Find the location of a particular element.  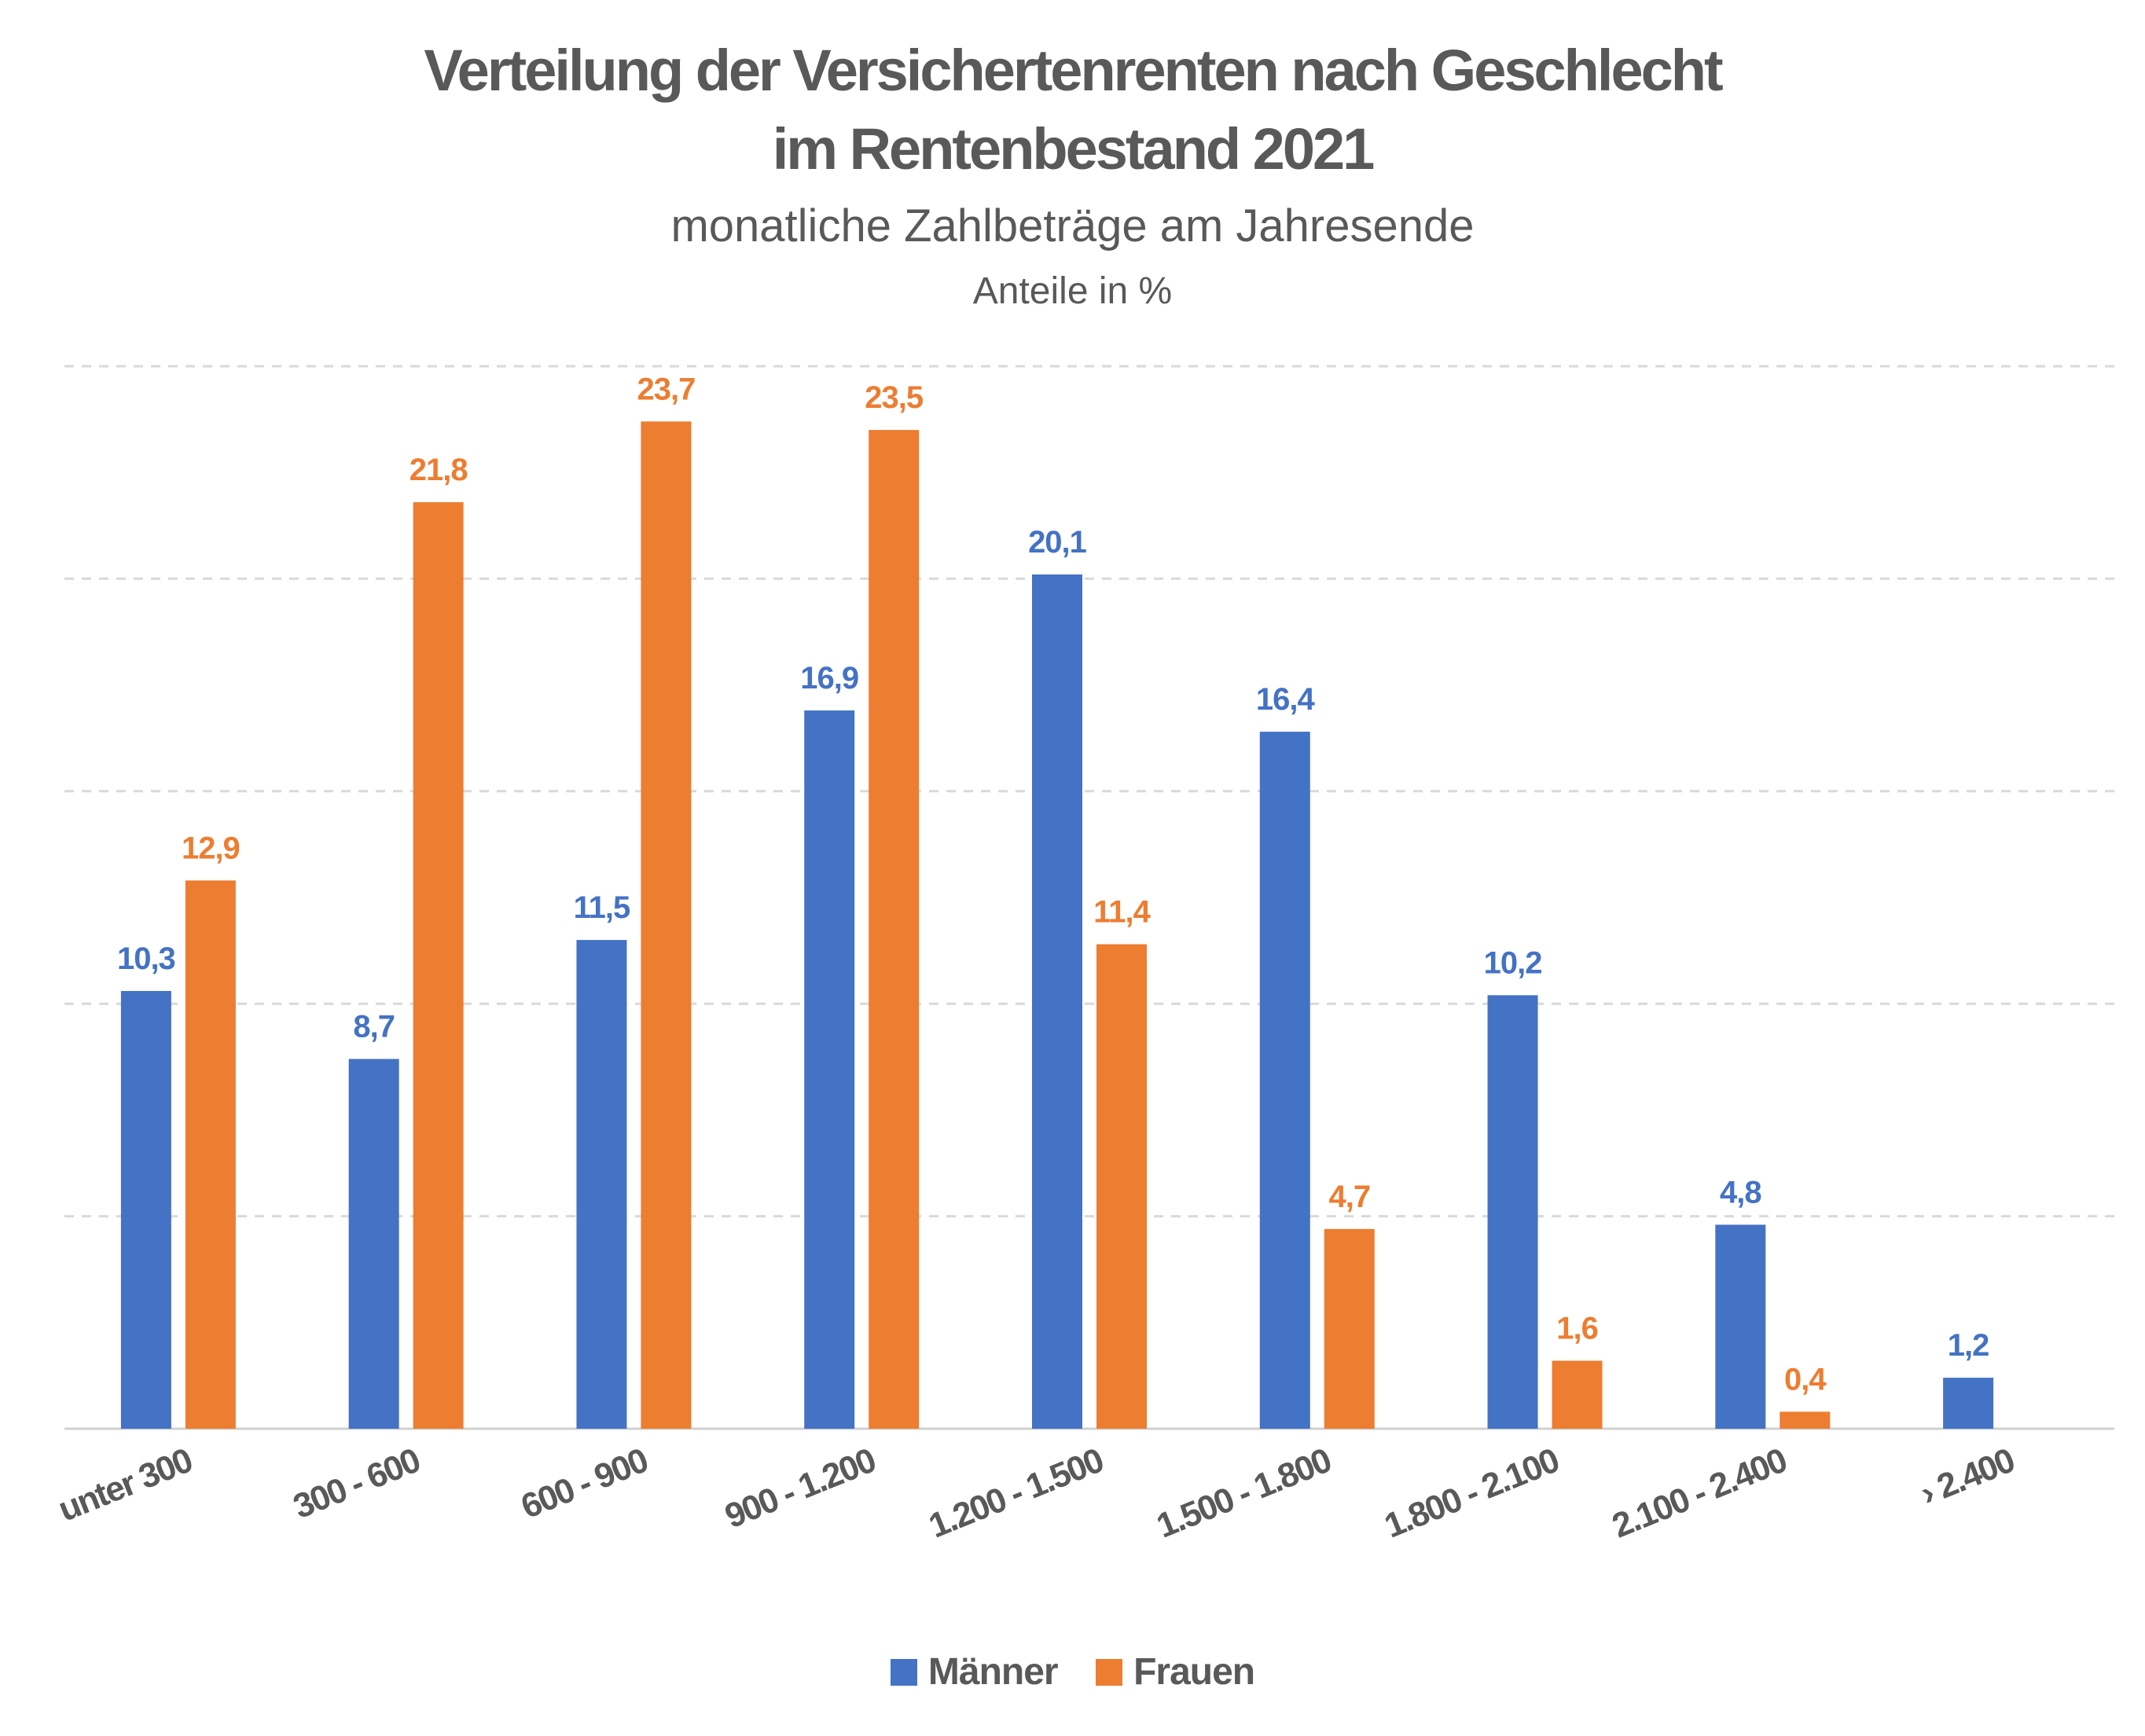

x-tick-label: 1.200 - 1.500 is located at coordinates (1016, 1493).